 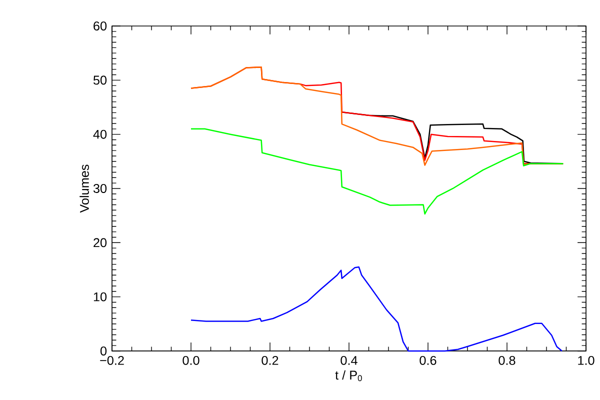 What do you see at coordinates (84, 188) in the screenshot?
I see `y-axis-title: Volumes` at bounding box center [84, 188].